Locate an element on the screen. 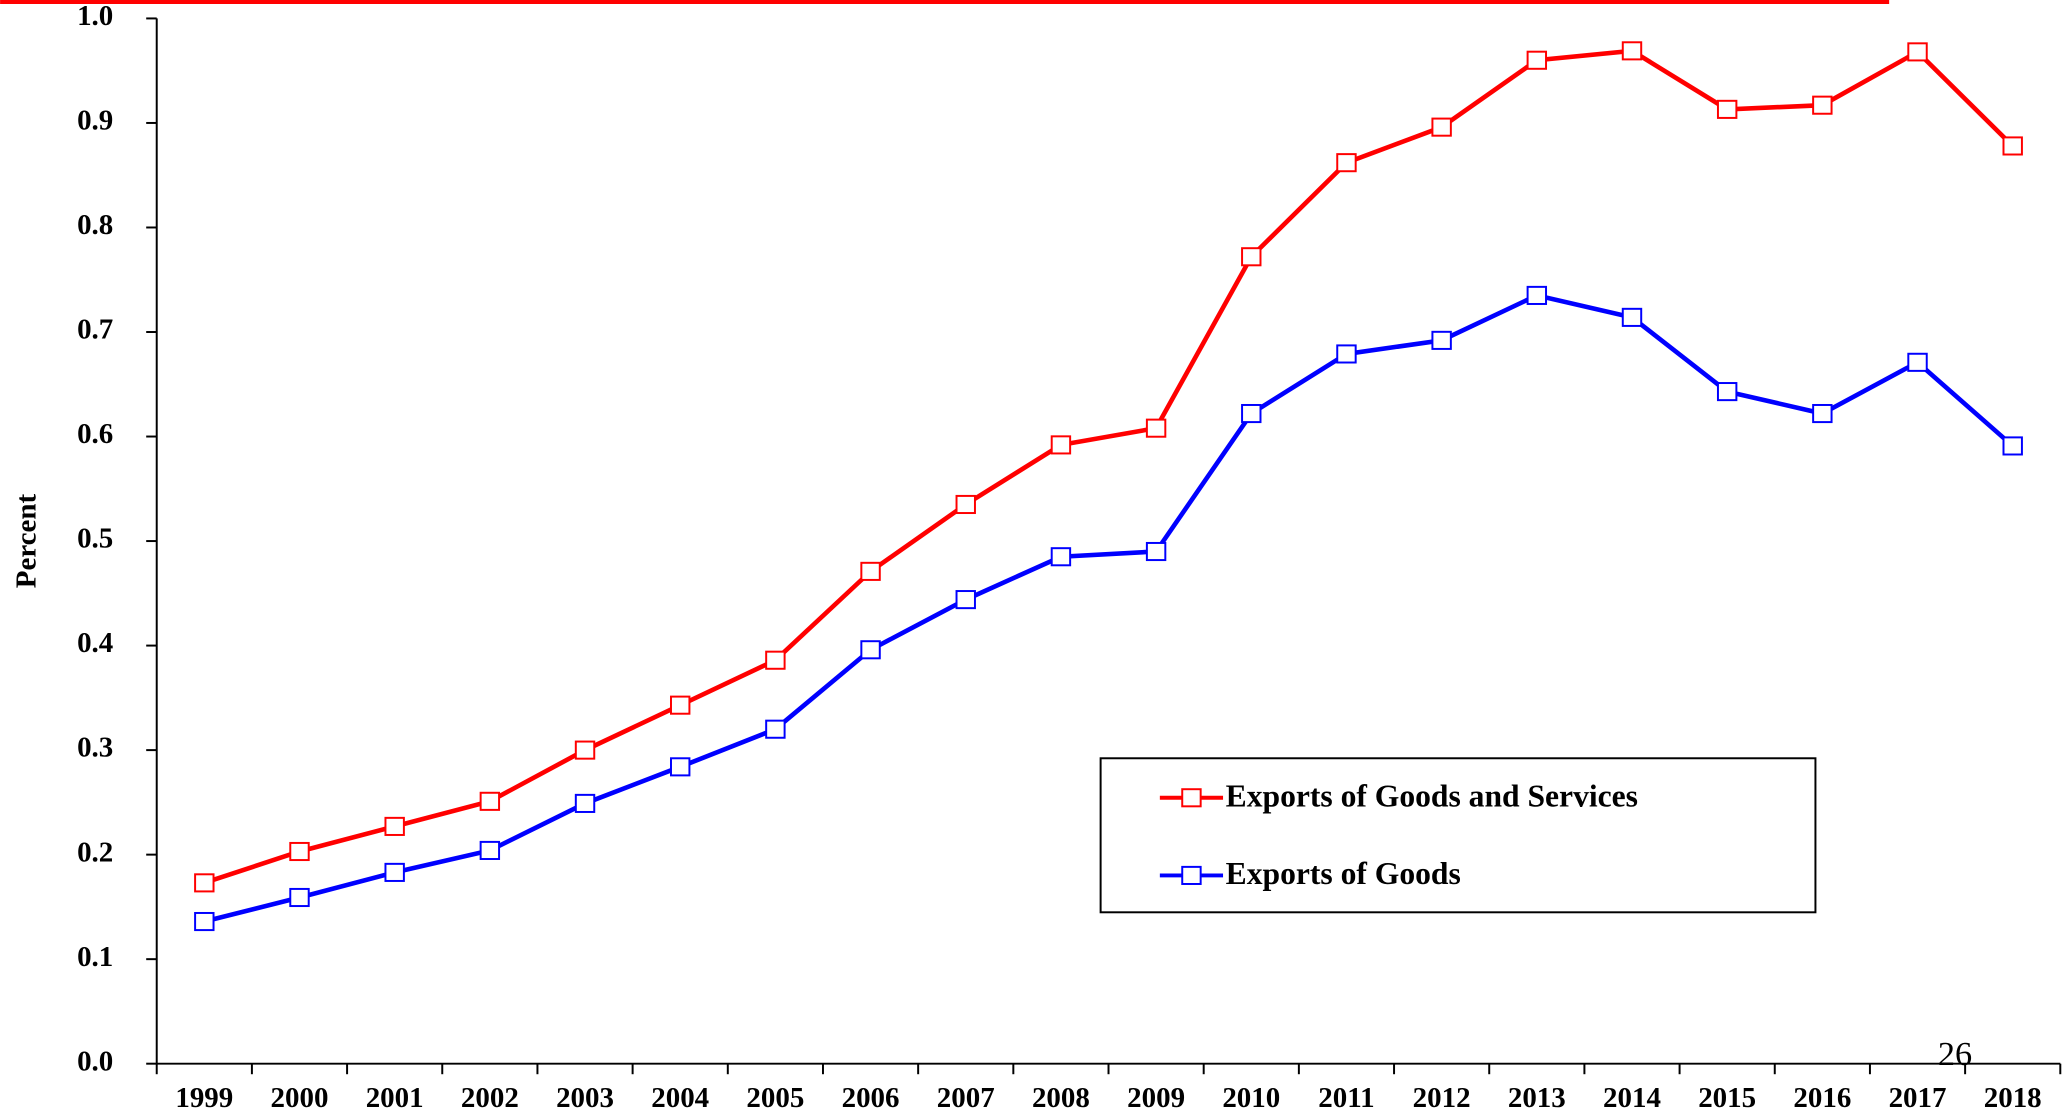 This screenshot has height=1117, width=2063. y-axis-label: Percent is located at coordinates (27, 541).